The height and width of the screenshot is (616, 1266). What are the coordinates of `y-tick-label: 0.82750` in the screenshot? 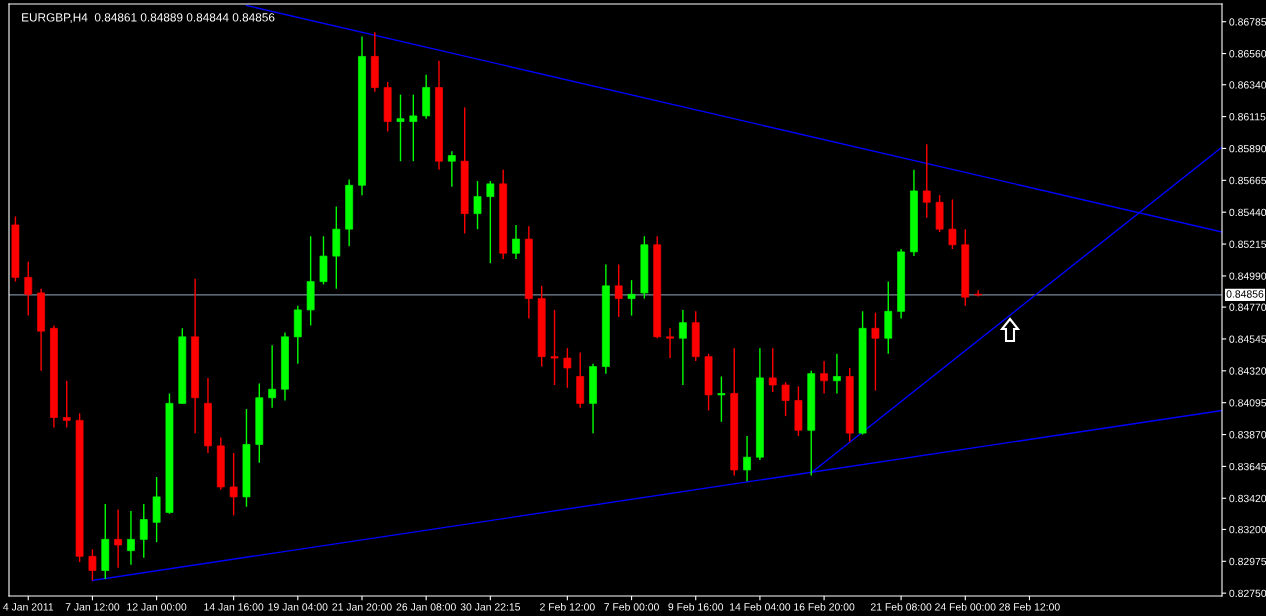 It's located at (1247, 593).